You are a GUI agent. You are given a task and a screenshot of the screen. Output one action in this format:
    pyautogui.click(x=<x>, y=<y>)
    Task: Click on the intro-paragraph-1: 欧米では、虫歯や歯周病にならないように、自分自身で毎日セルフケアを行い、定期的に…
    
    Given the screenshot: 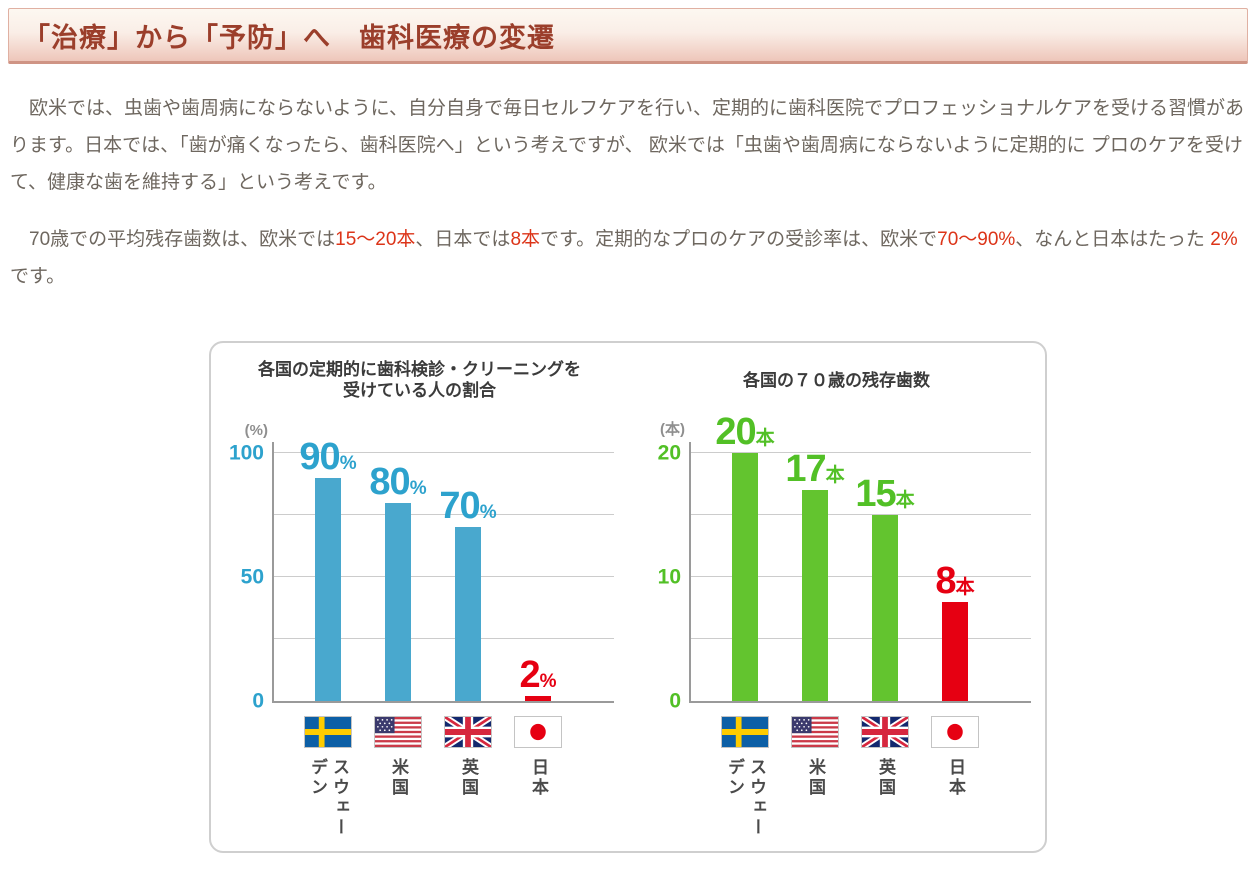 What is the action you would take?
    pyautogui.click(x=627, y=145)
    